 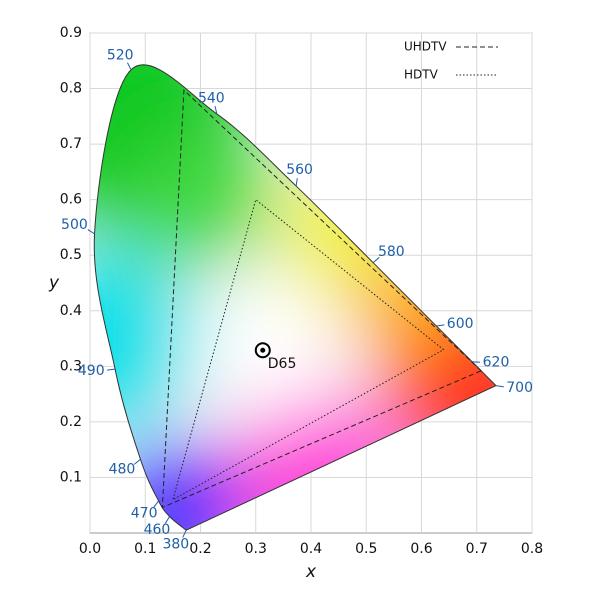 What do you see at coordinates (282, 364) in the screenshot?
I see `white-point-label: D65` at bounding box center [282, 364].